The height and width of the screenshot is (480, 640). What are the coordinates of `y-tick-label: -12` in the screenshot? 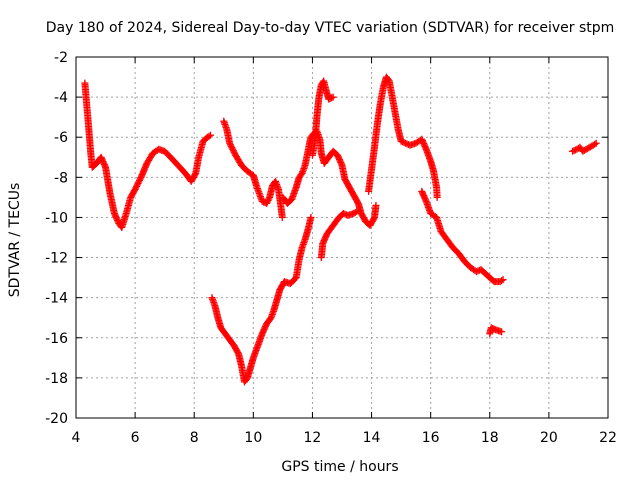 It's located at (56, 259).